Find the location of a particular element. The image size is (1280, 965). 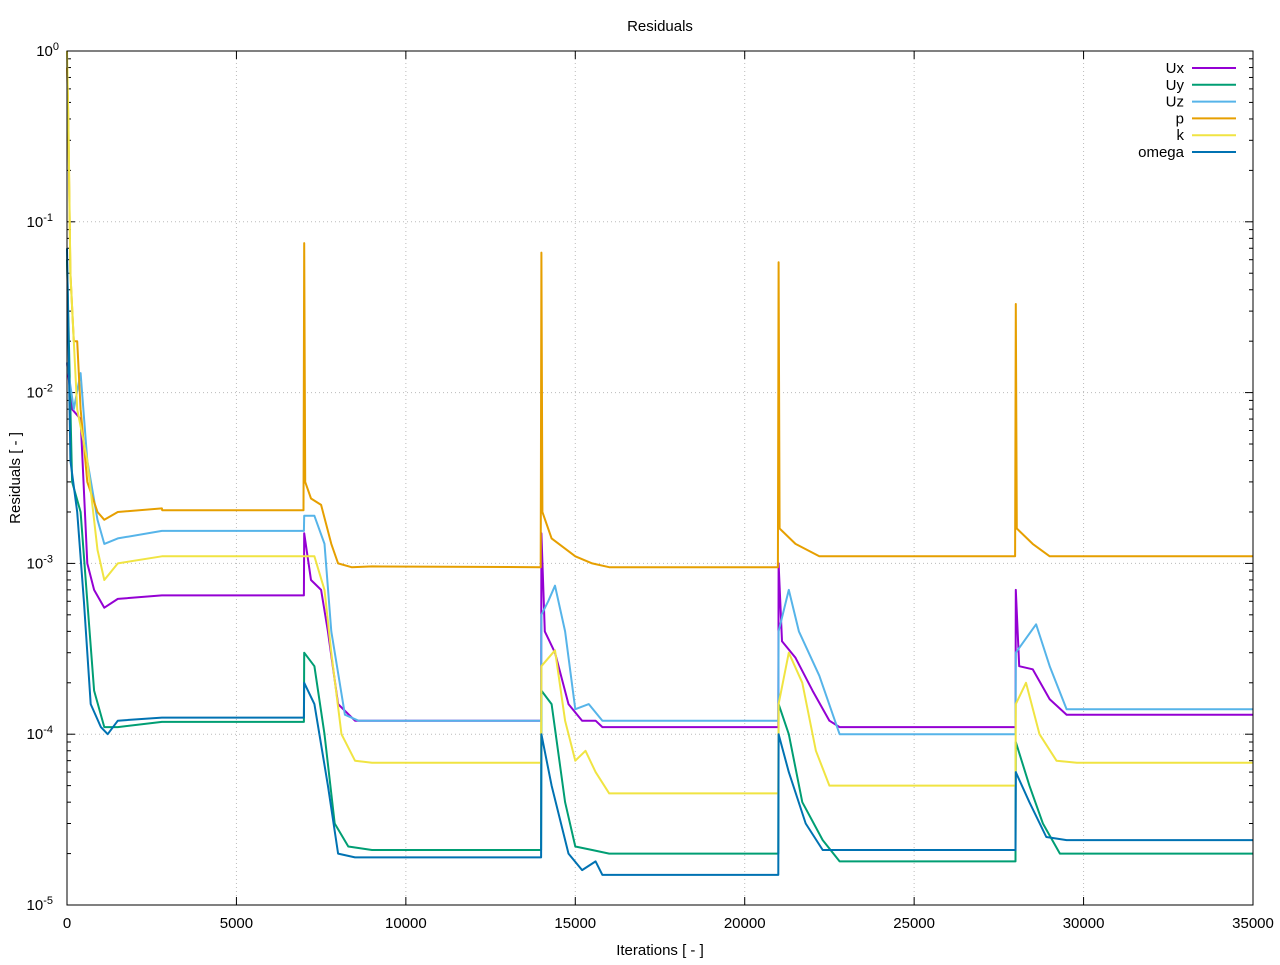

legend-label-k: k is located at coordinates (1181, 135).